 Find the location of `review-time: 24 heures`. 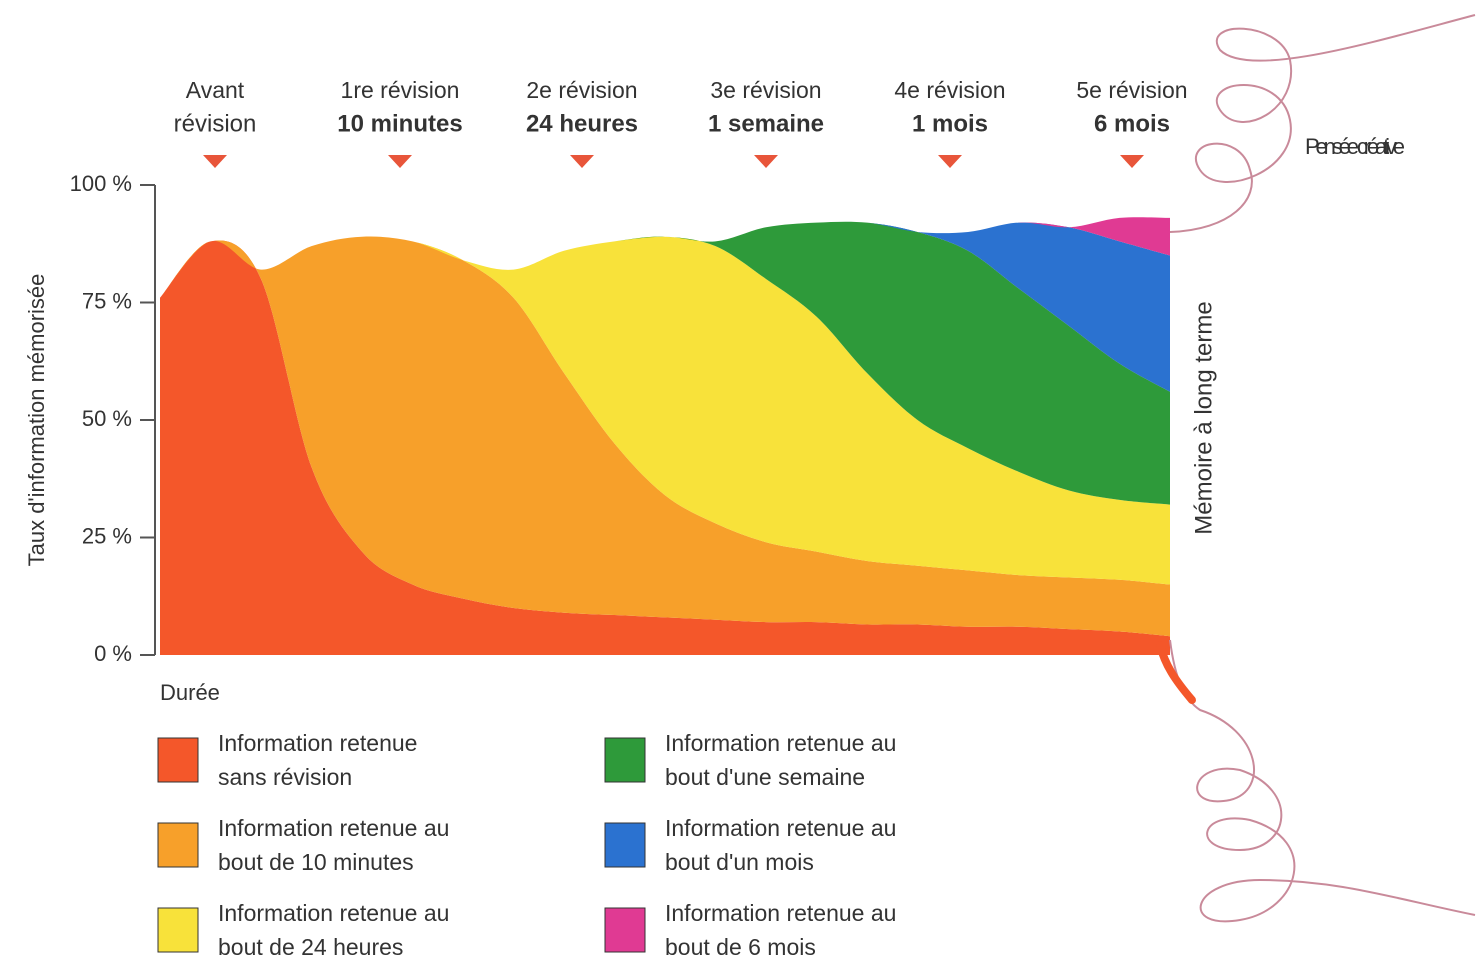

review-time: 24 heures is located at coordinates (582, 123).